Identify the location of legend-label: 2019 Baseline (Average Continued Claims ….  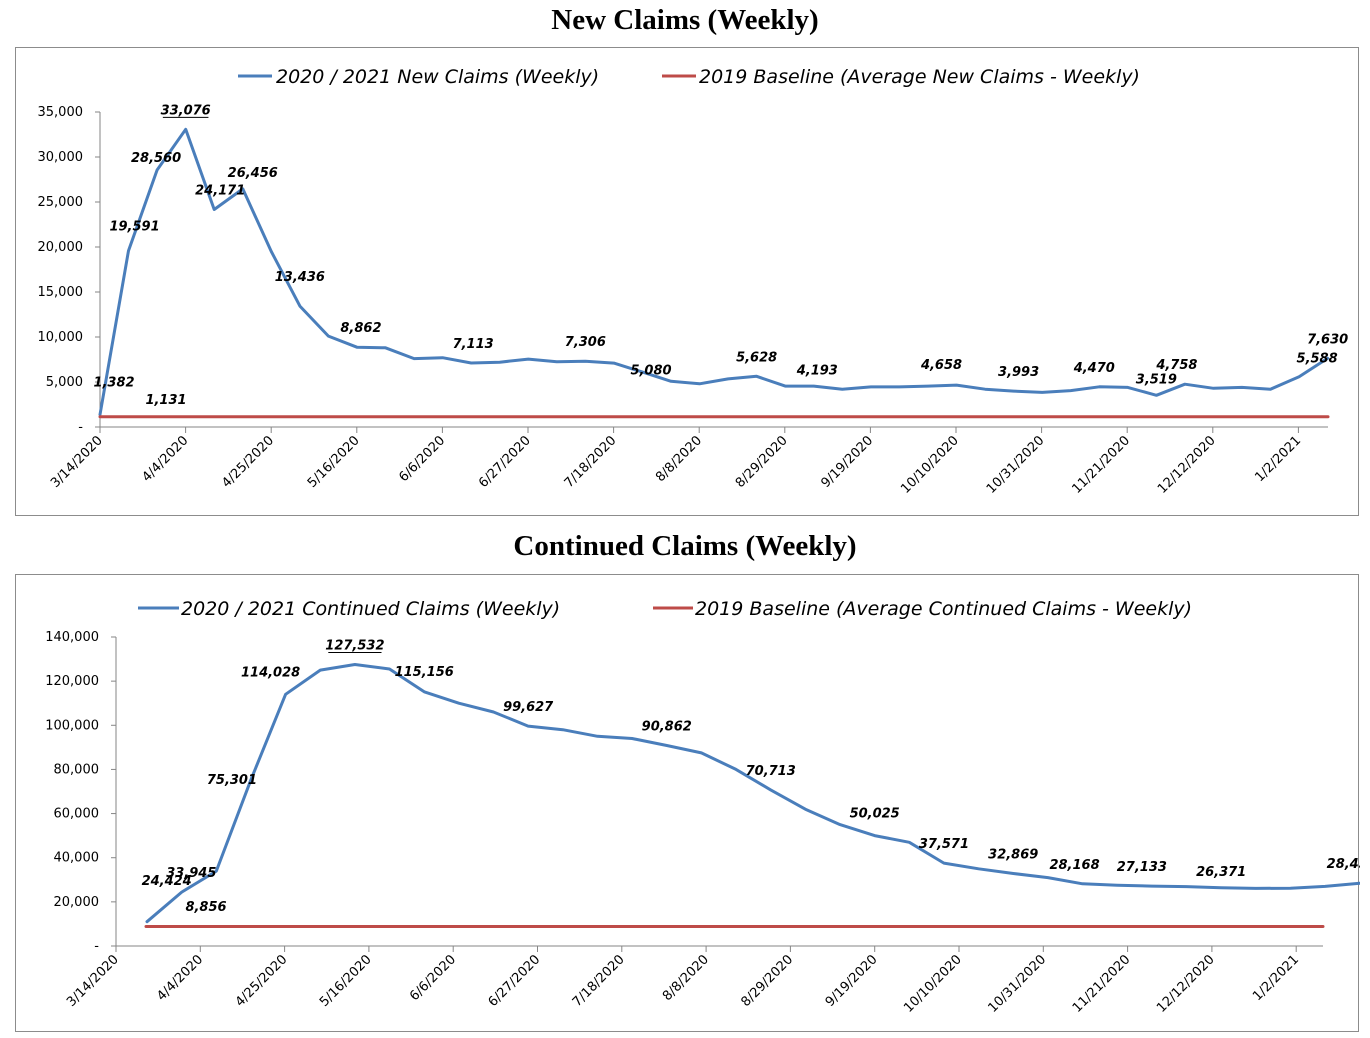
(943, 609).